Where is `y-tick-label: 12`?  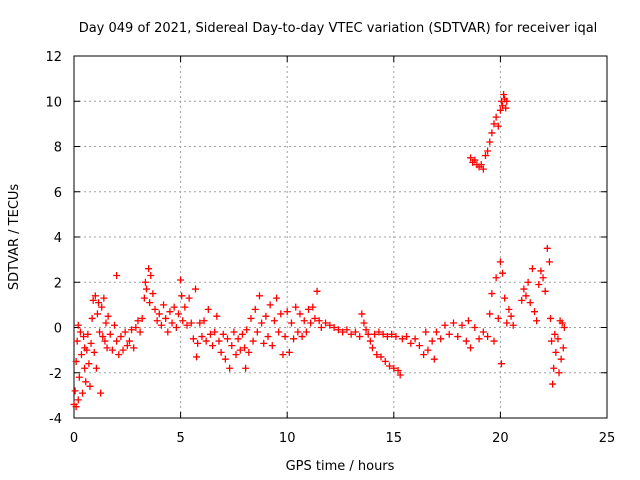
y-tick-label: 12 is located at coordinates (53, 57).